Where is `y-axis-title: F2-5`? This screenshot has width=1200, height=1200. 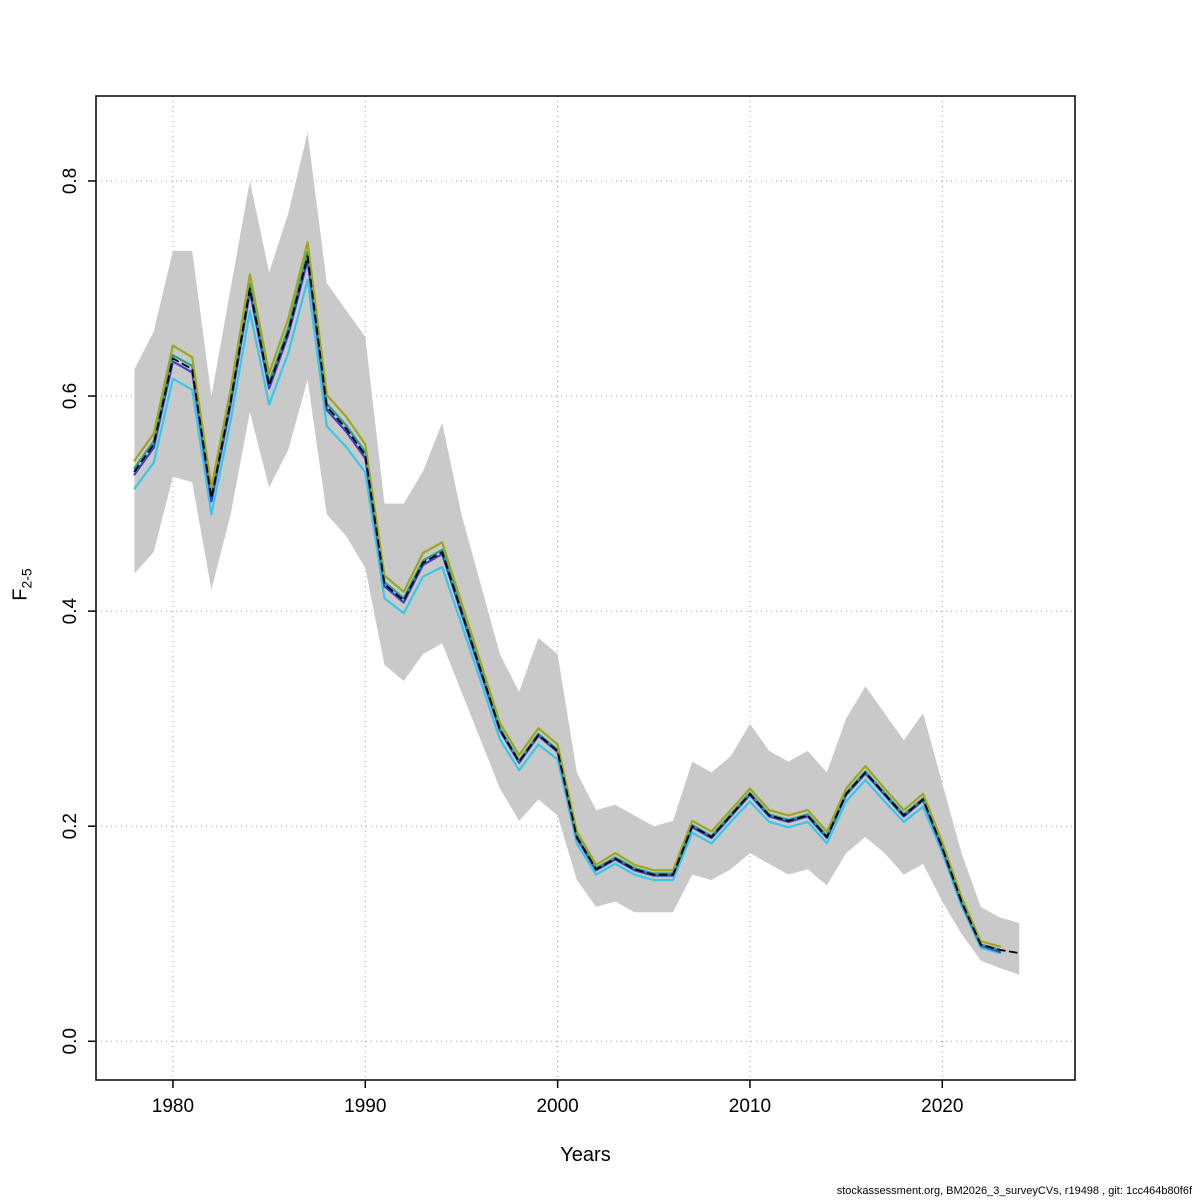
y-axis-title: F2-5 is located at coordinates (22, 585).